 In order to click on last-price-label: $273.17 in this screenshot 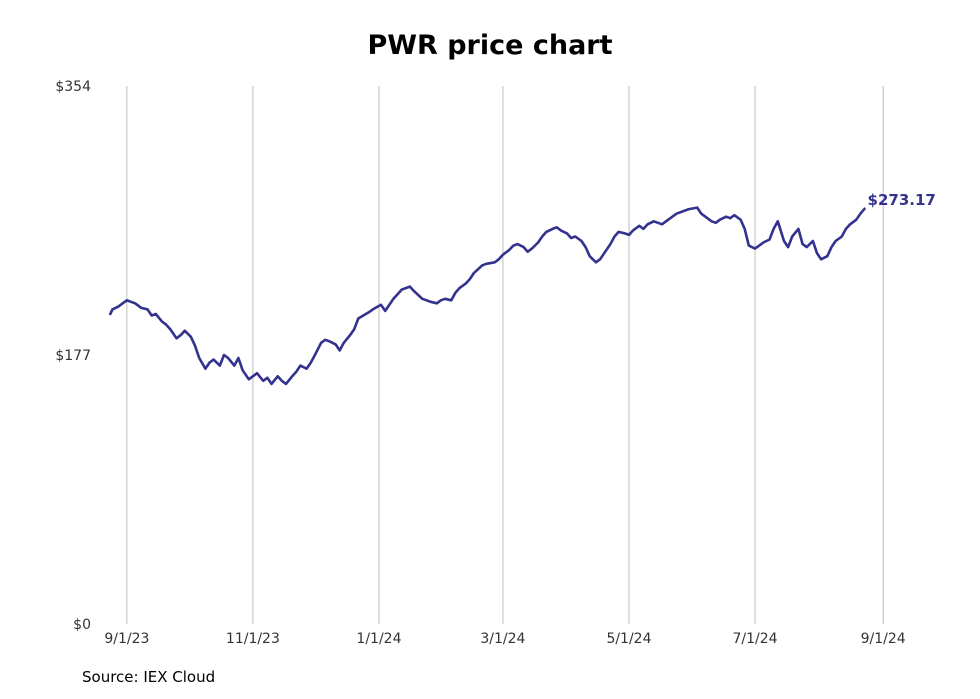, I will do `click(902, 200)`.